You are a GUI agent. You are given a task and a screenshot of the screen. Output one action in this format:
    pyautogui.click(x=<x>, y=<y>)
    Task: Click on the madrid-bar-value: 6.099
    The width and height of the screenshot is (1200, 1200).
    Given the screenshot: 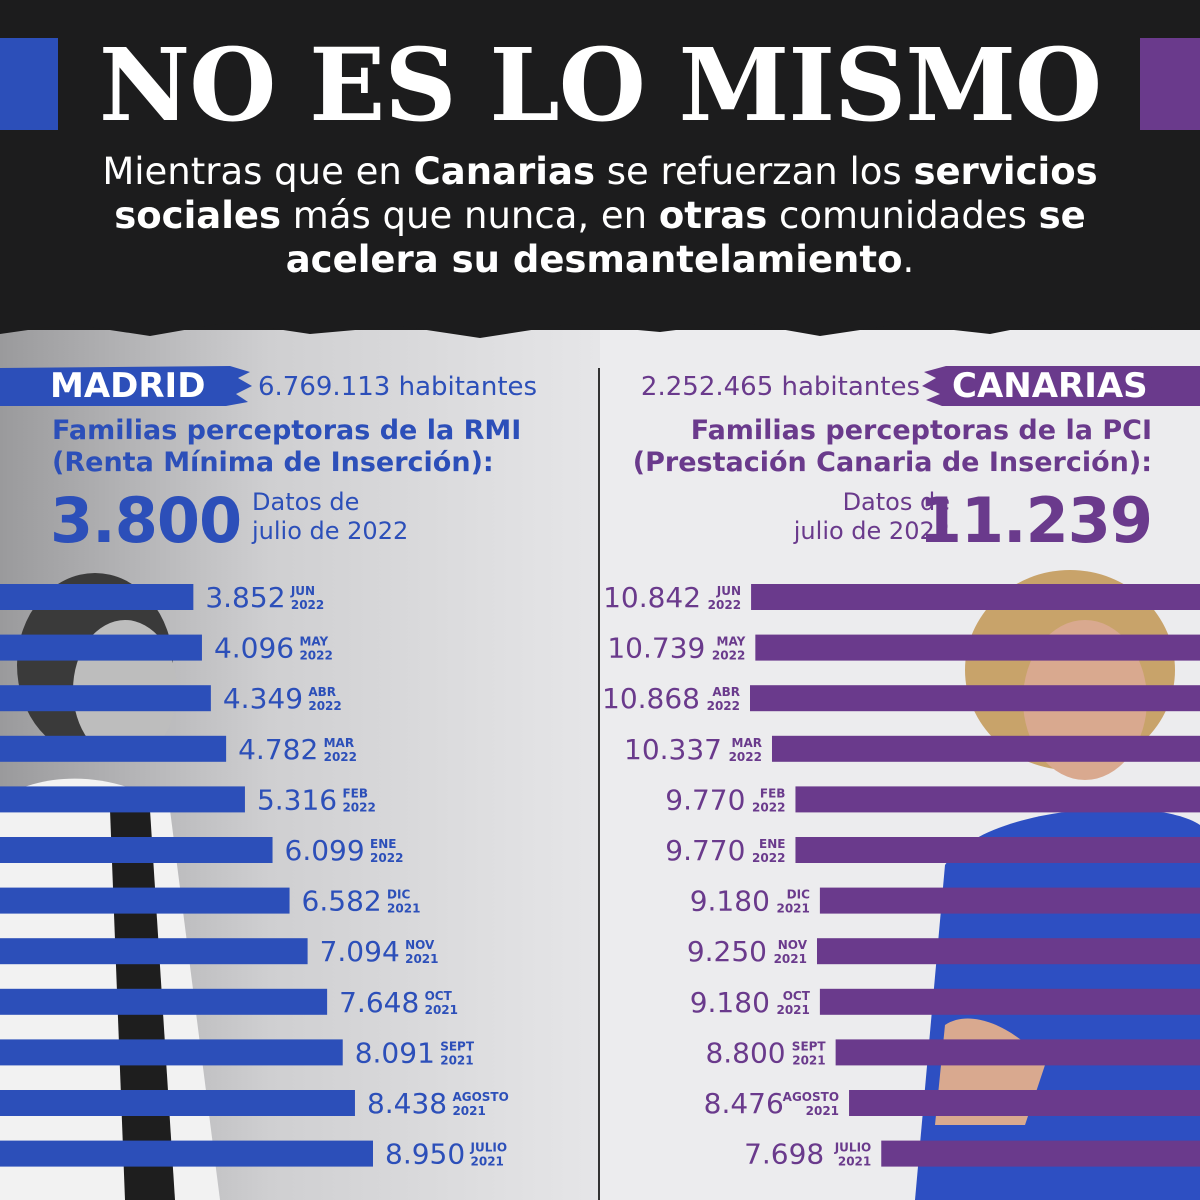 What is the action you would take?
    pyautogui.click(x=325, y=850)
    